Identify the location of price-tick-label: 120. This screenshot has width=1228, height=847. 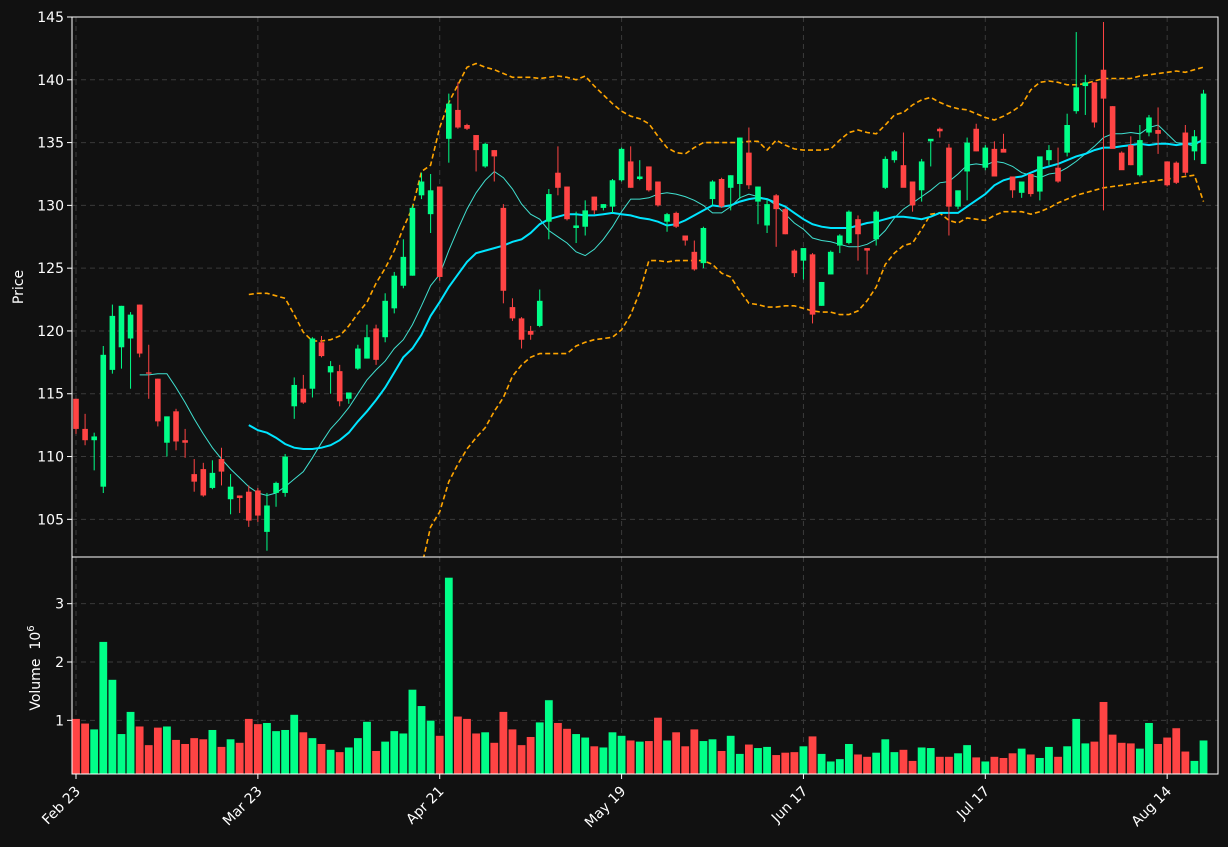
(50, 332).